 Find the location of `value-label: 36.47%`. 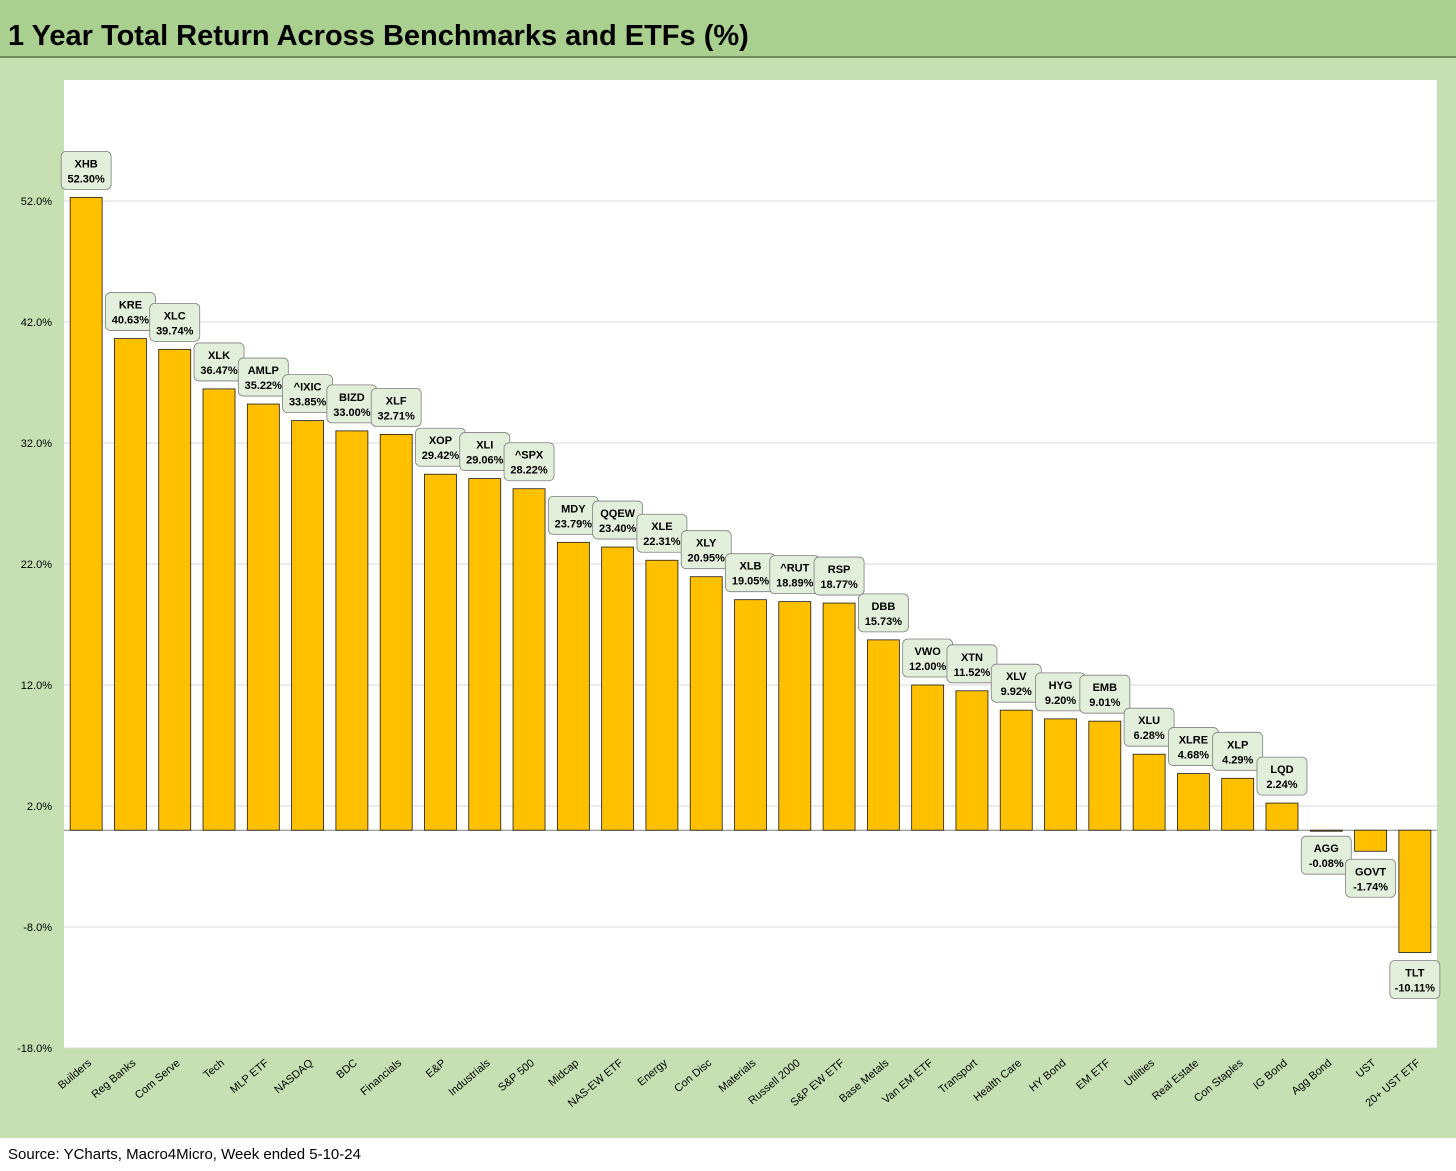

value-label: 36.47% is located at coordinates (219, 371).